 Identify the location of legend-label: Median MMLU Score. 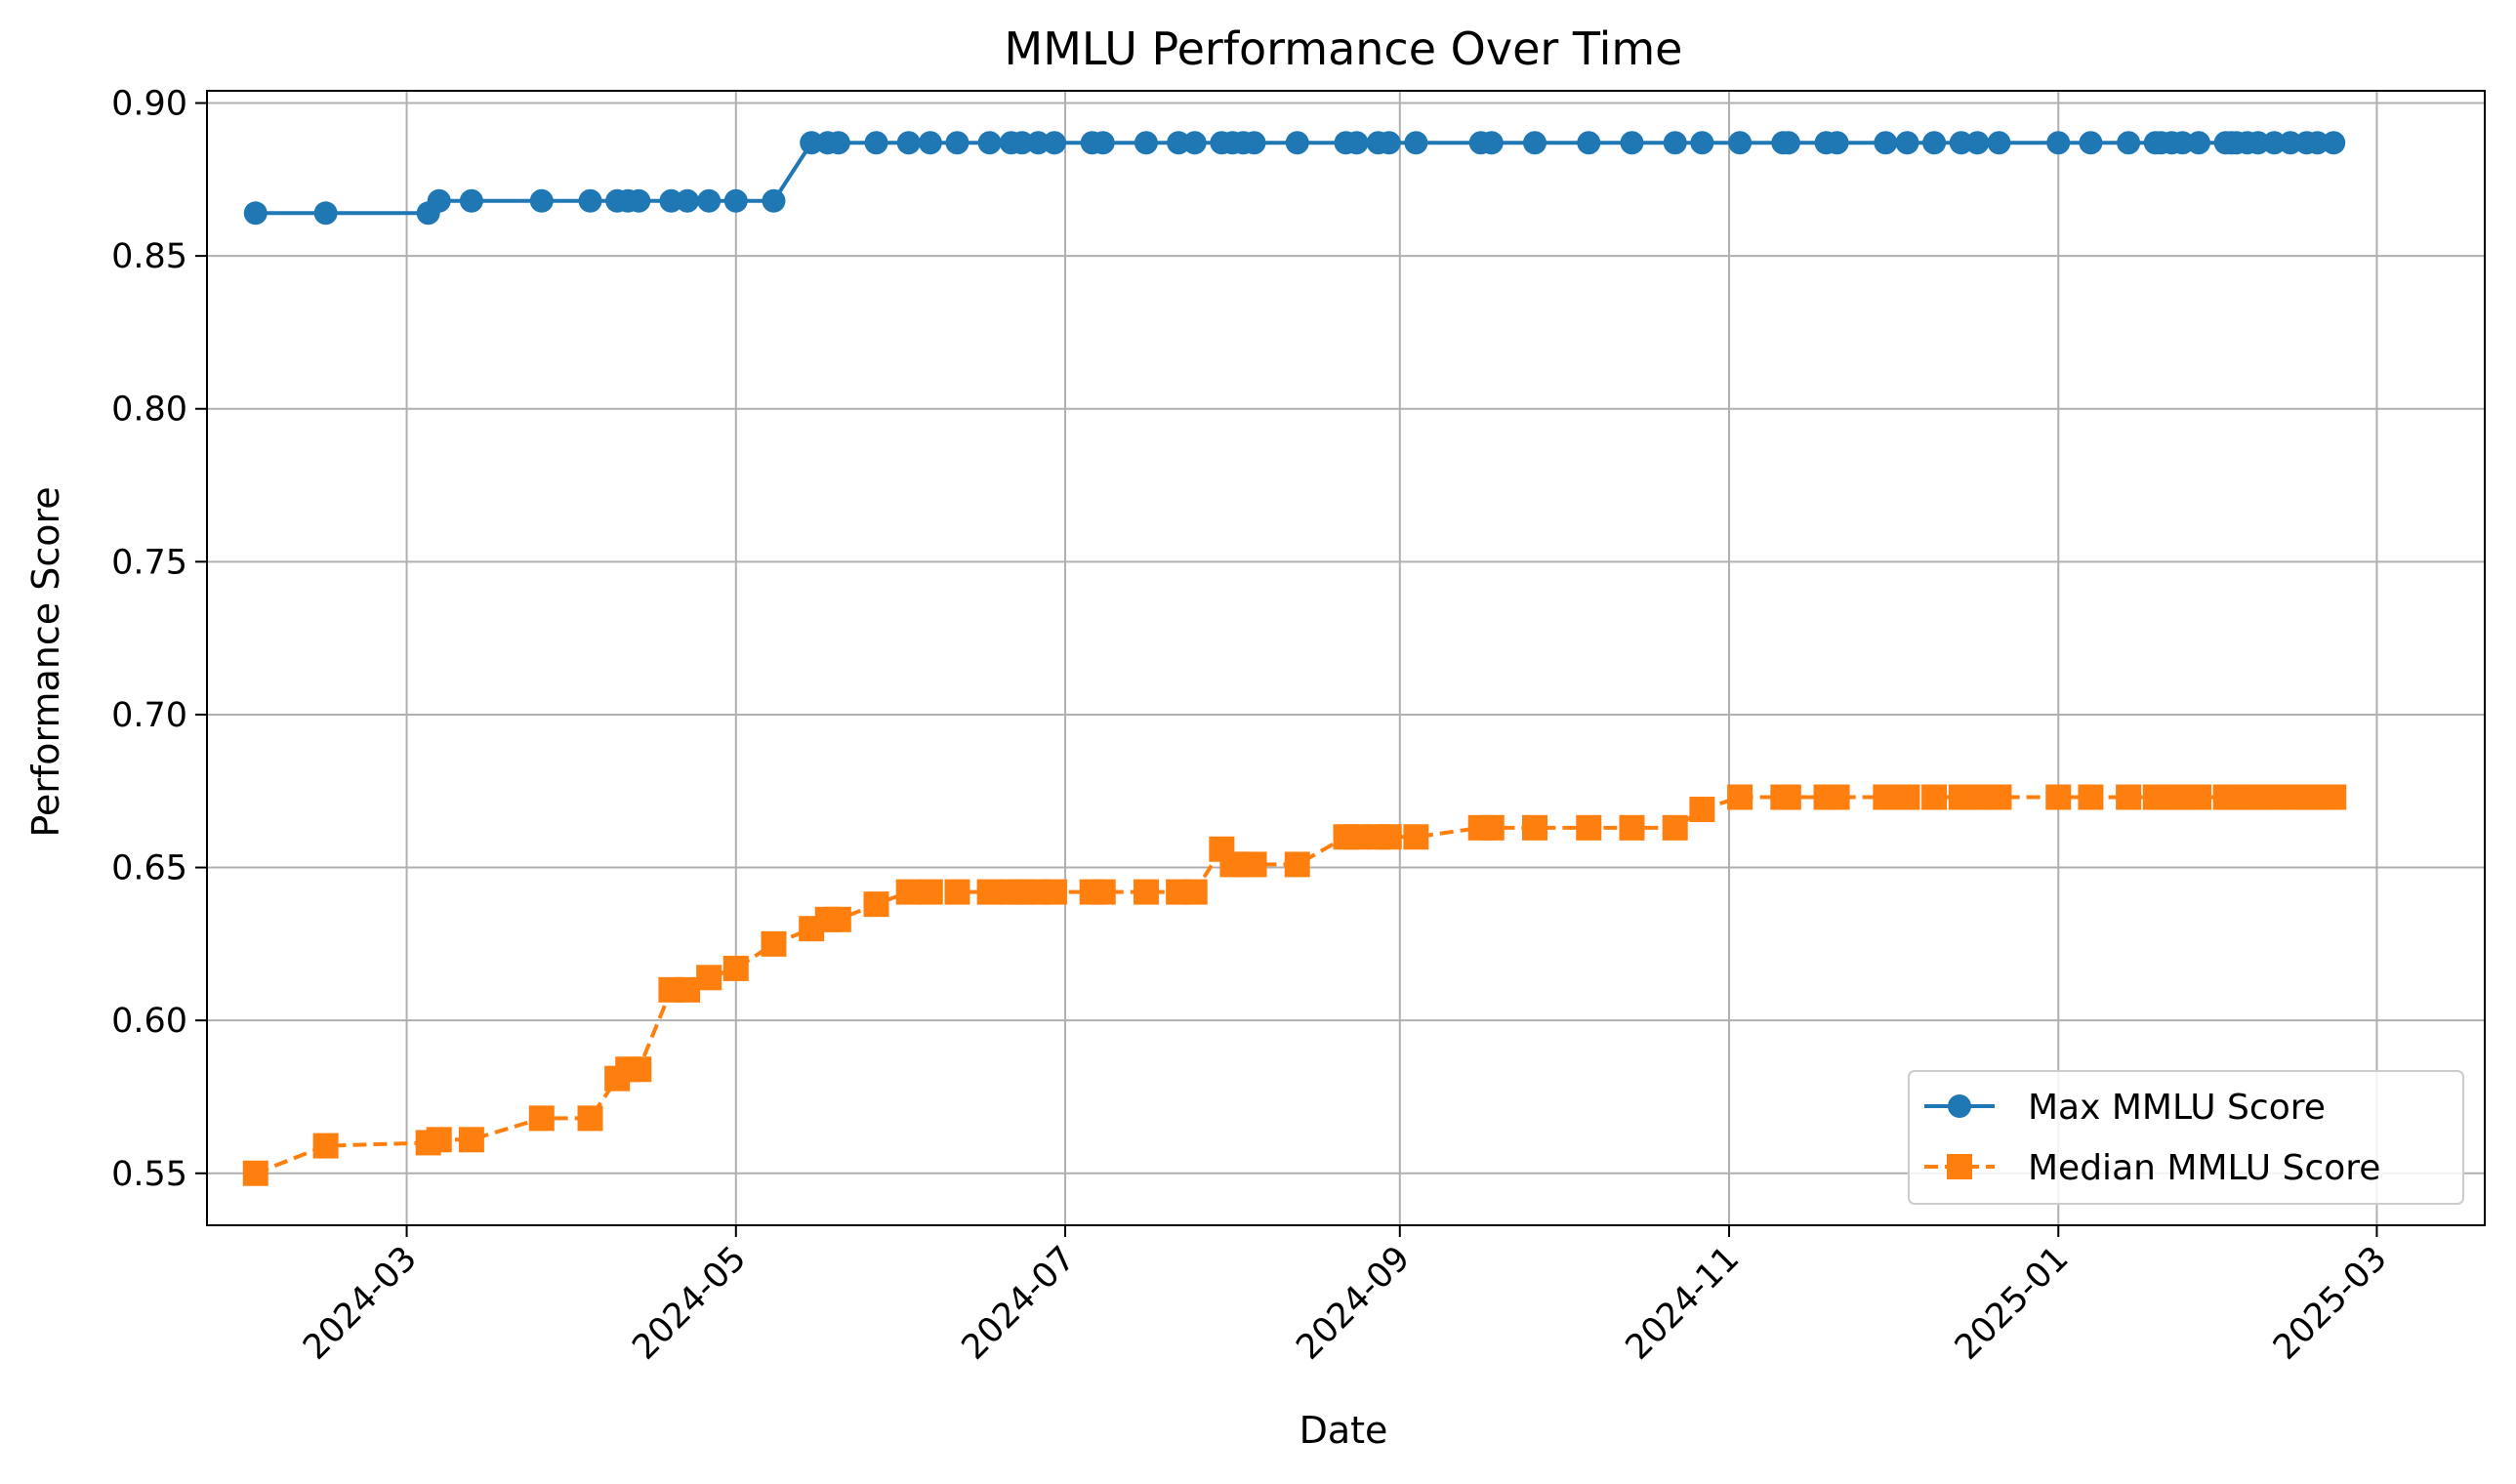
(2204, 1168).